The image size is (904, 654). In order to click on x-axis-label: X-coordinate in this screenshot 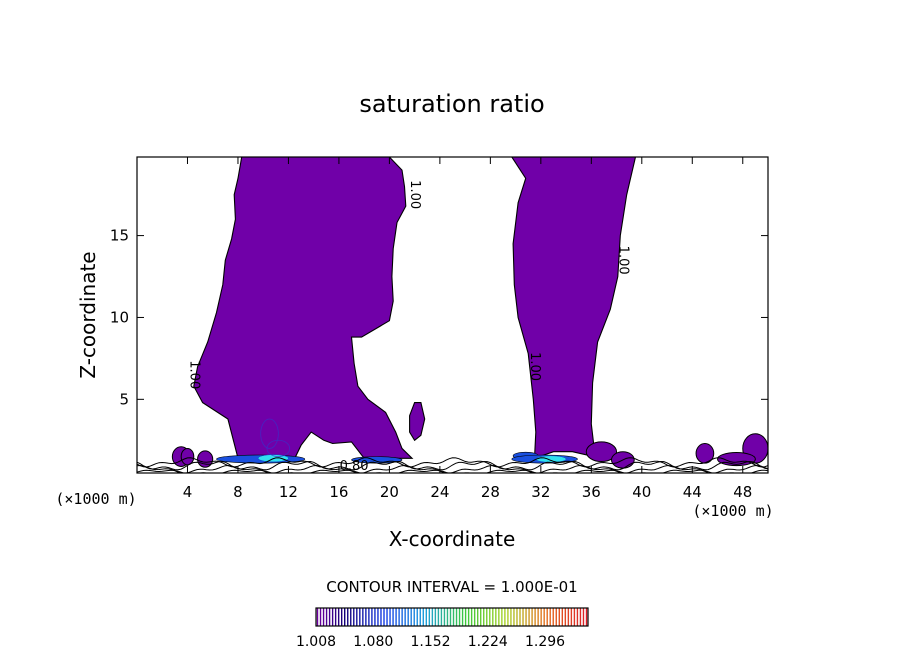, I will do `click(452, 539)`.